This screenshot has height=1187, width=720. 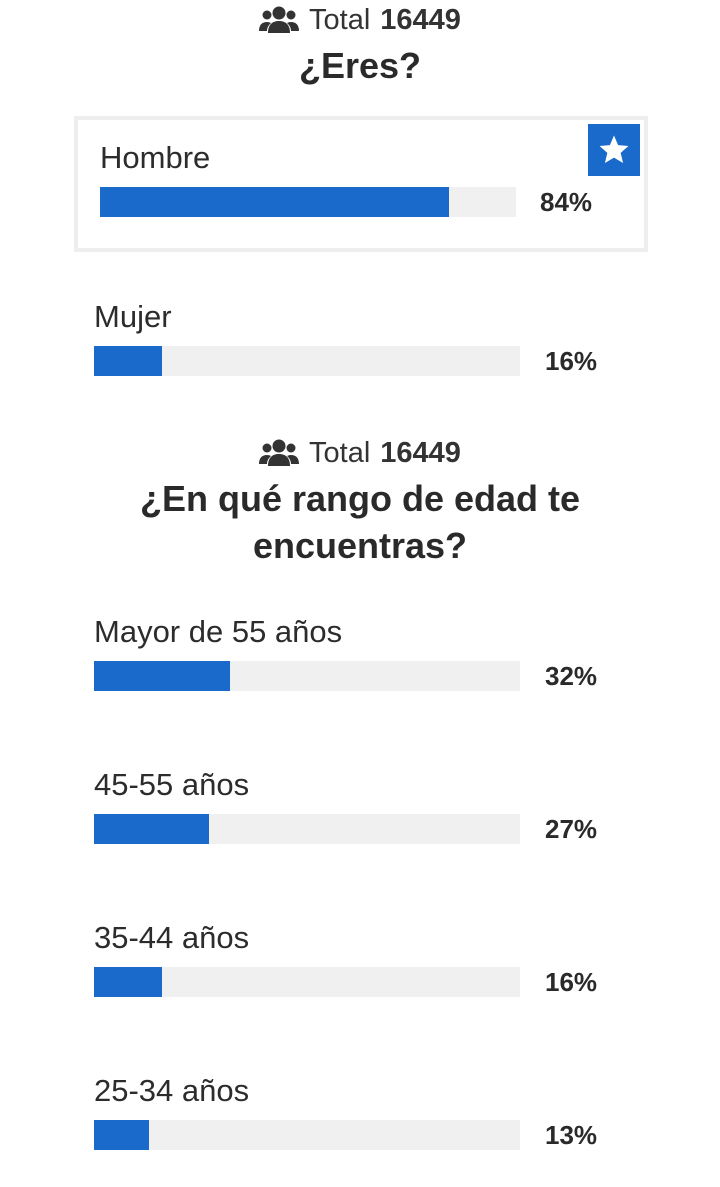 I want to click on selected-badge, so click(x=614, y=150).